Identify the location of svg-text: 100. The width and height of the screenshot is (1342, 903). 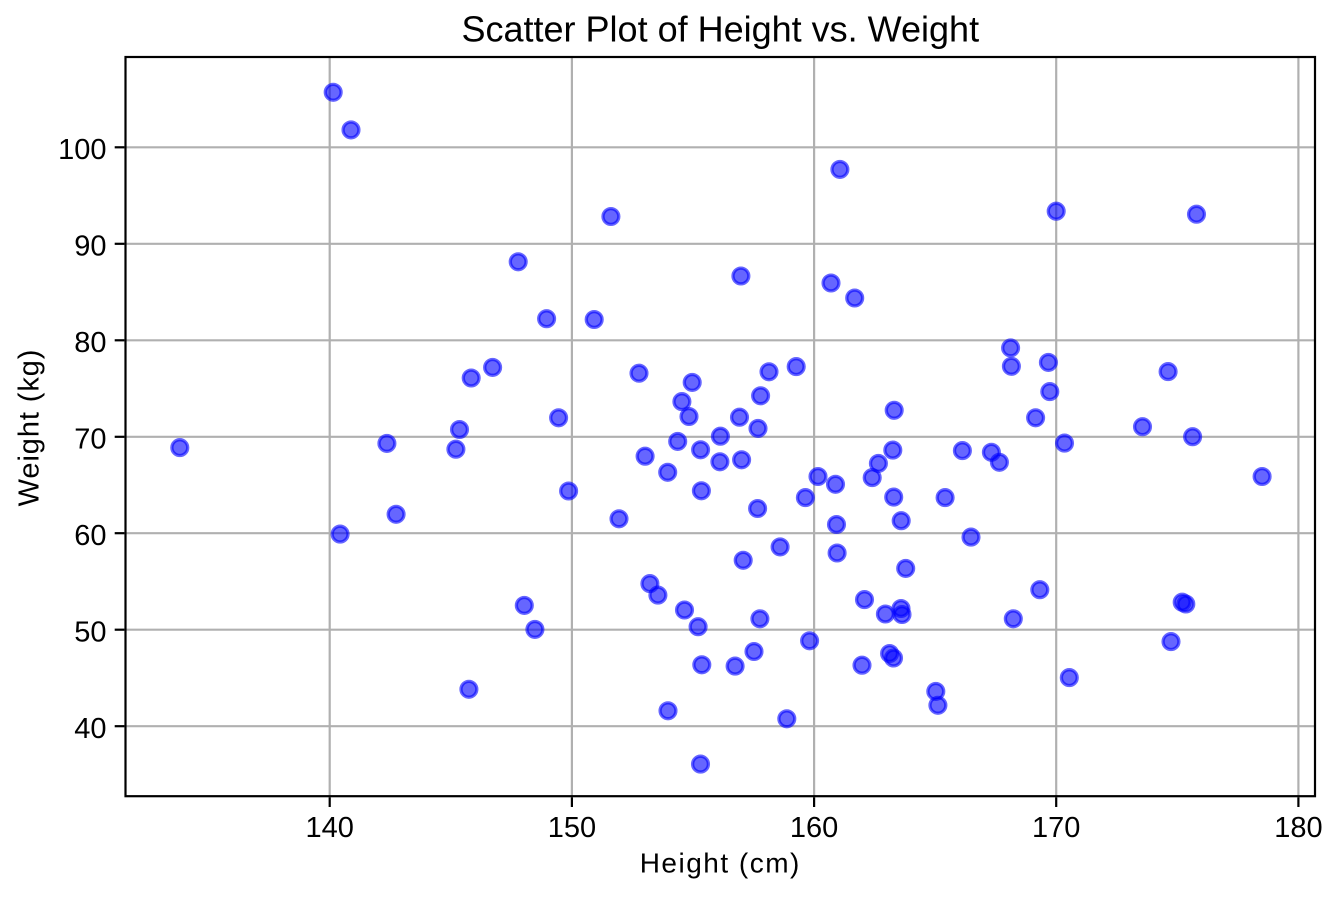
(82, 150).